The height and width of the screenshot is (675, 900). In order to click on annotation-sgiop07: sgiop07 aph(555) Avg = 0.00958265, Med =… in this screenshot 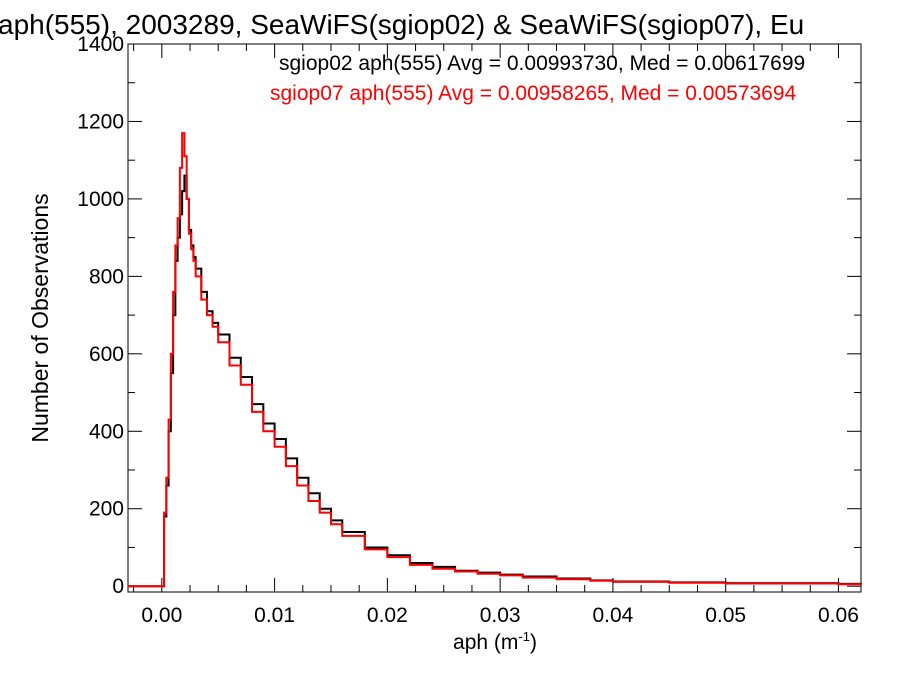, I will do `click(533, 93)`.